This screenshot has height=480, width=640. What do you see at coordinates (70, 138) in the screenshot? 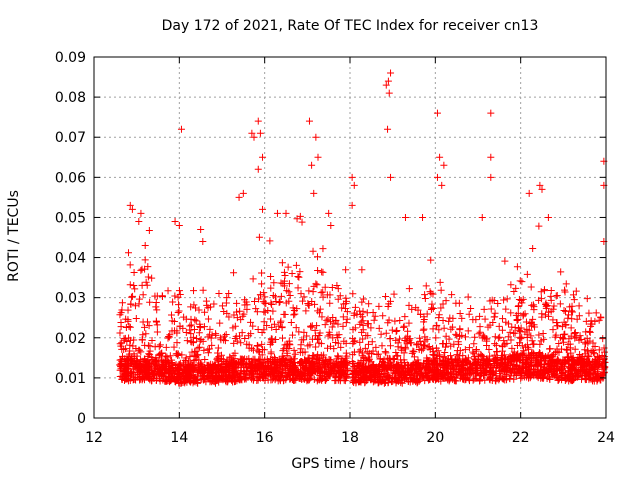
I see `y-tick-label: 0.07` at bounding box center [70, 138].